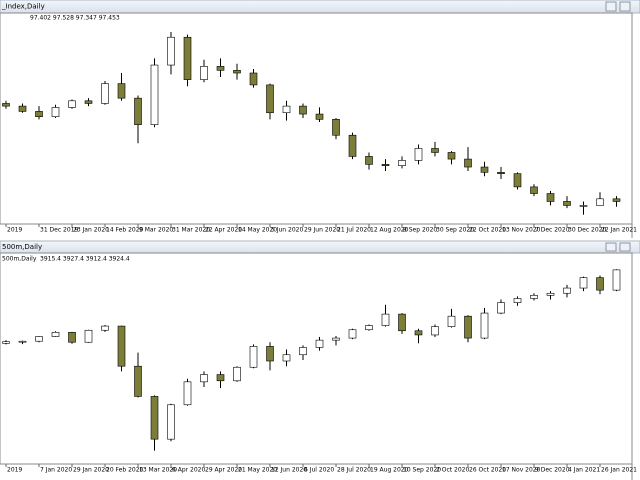 The width and height of the screenshot is (640, 480). What do you see at coordinates (322, 230) in the screenshot?
I see `x-tick-label: 29 Jun 2020` at bounding box center [322, 230].